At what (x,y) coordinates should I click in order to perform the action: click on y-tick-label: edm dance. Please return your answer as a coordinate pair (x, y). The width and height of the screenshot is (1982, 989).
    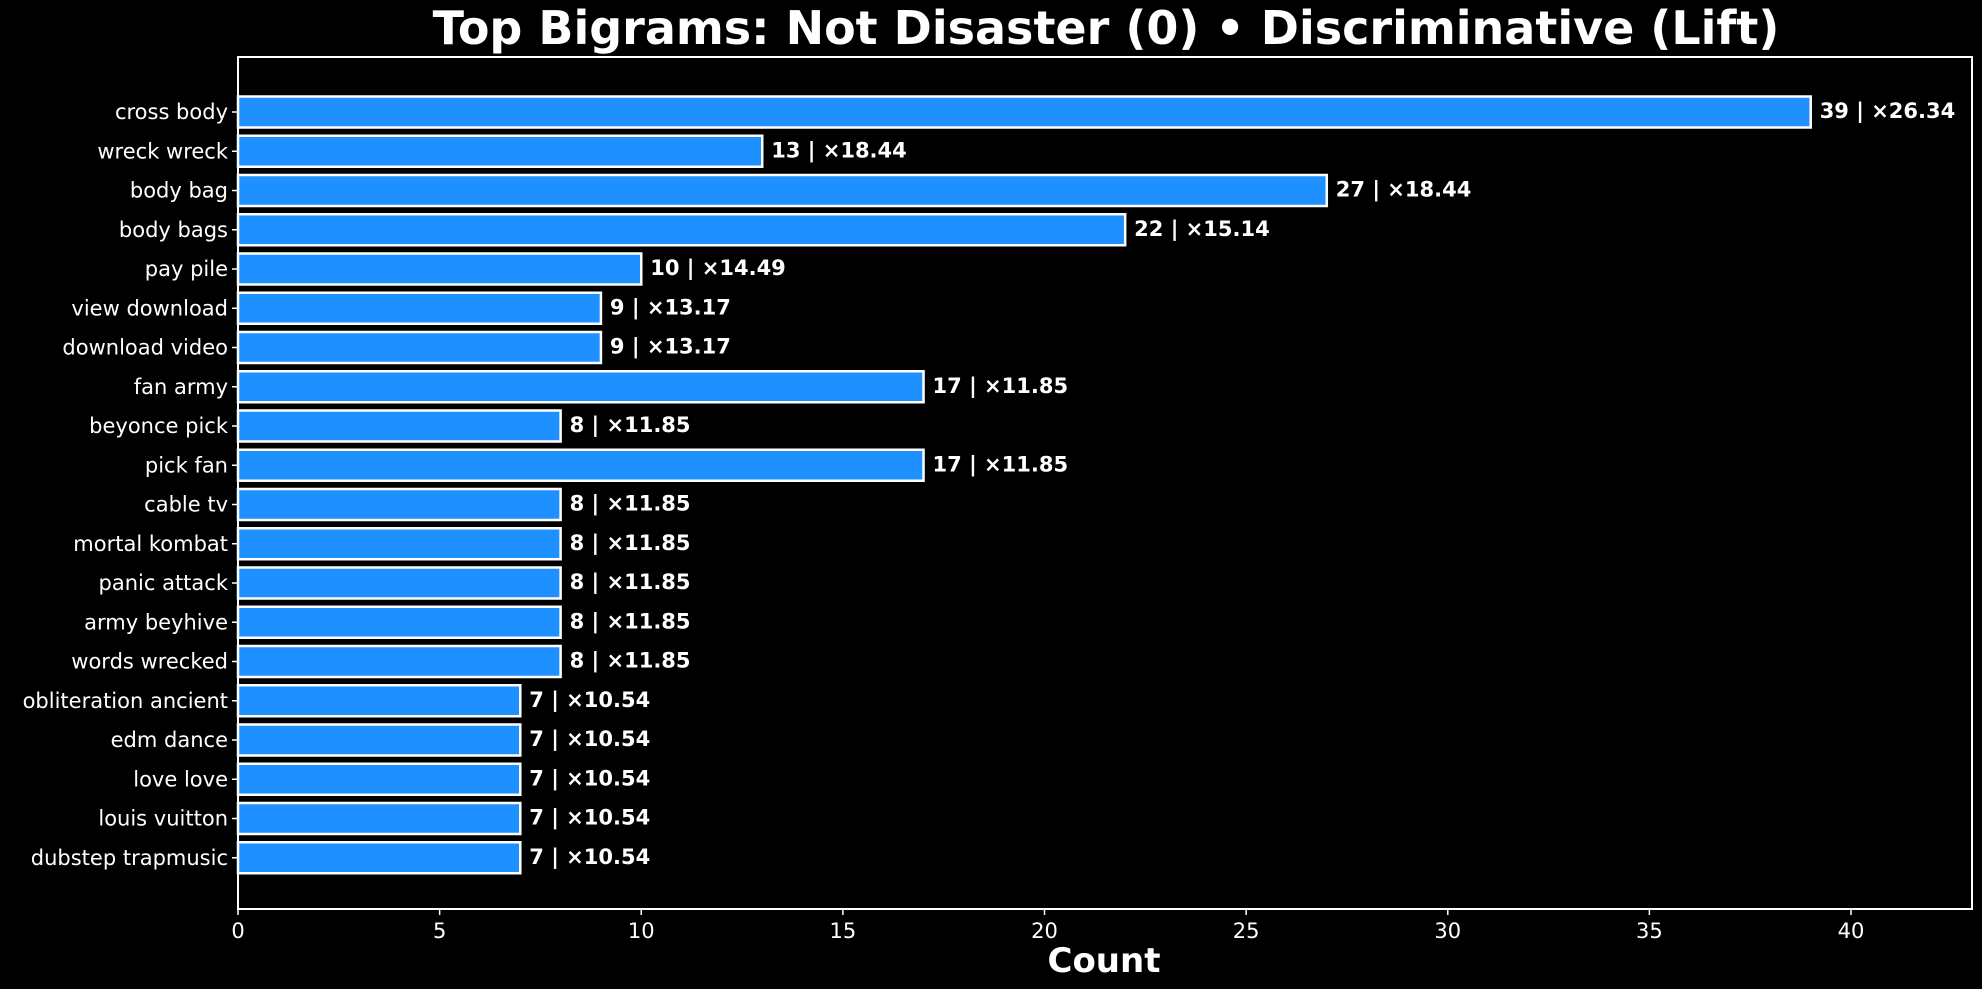
    Looking at the image, I should click on (169, 740).